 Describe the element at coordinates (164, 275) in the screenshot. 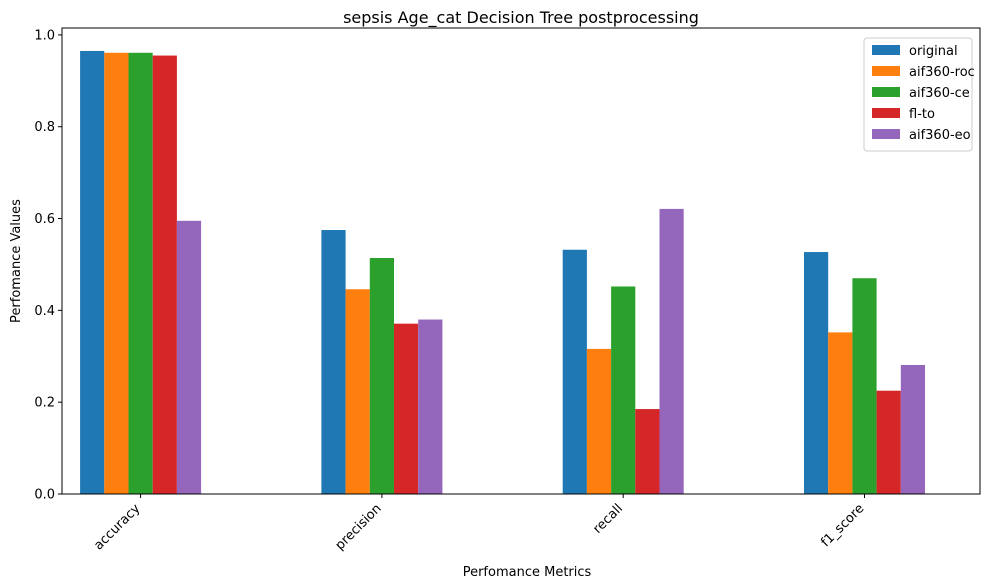

I see `bar-fl-to-accuracy` at that location.